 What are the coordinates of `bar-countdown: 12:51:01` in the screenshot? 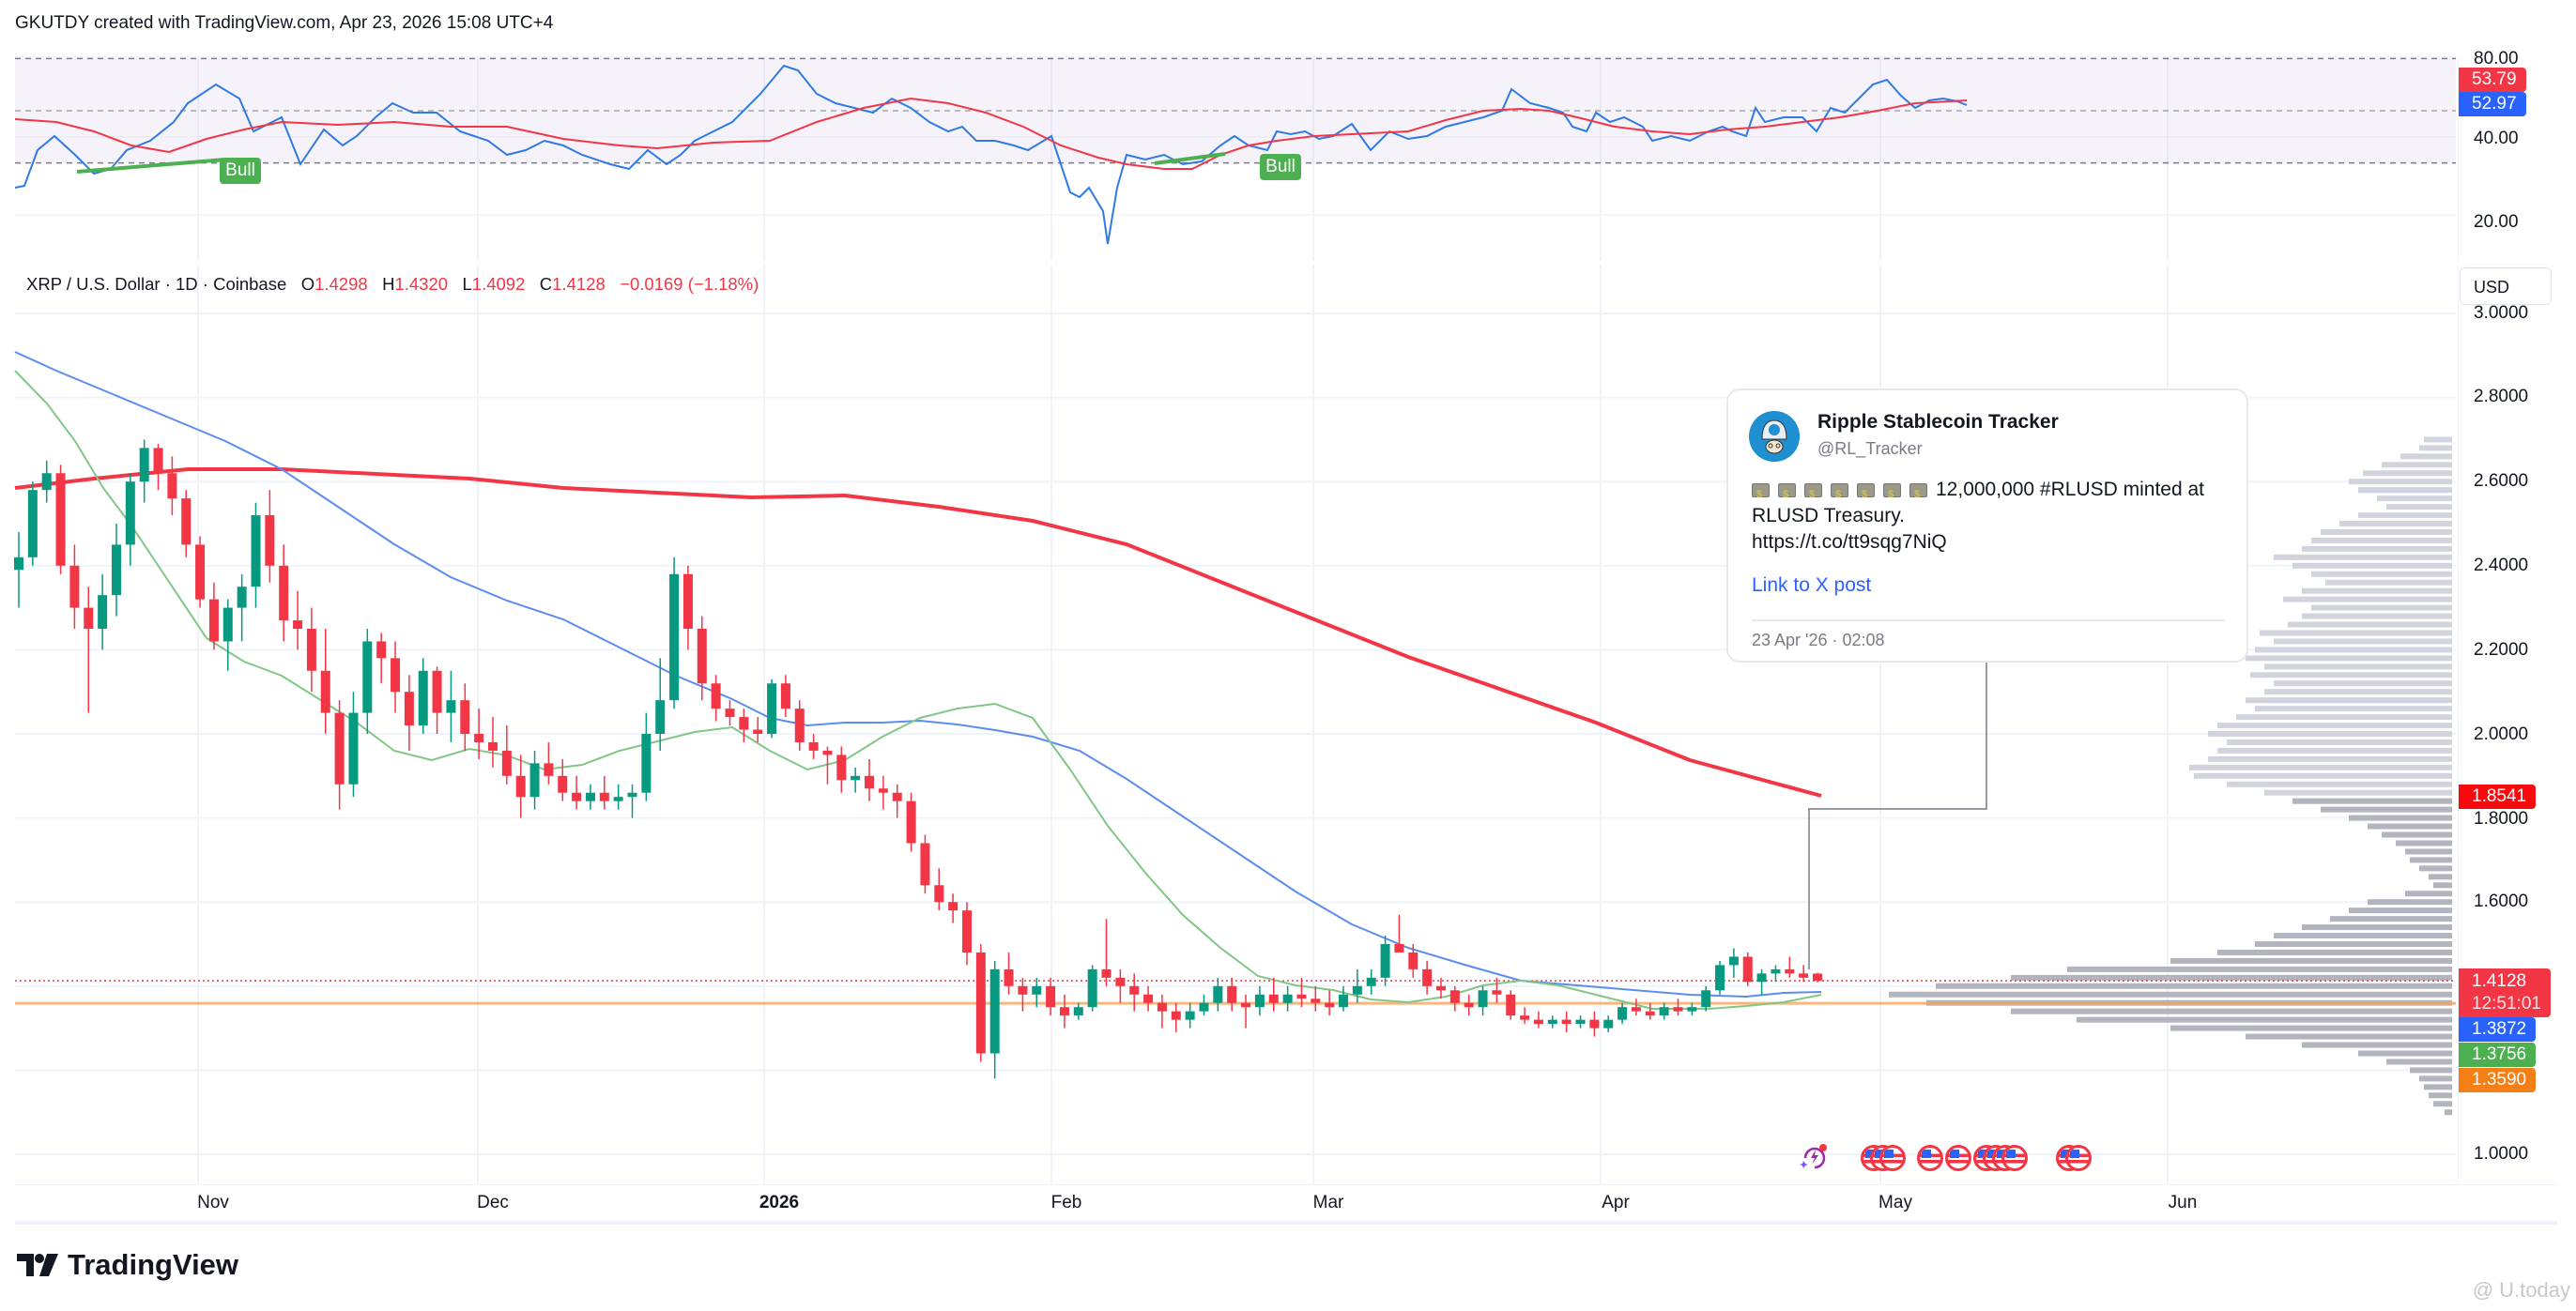 It's located at (2507, 1004).